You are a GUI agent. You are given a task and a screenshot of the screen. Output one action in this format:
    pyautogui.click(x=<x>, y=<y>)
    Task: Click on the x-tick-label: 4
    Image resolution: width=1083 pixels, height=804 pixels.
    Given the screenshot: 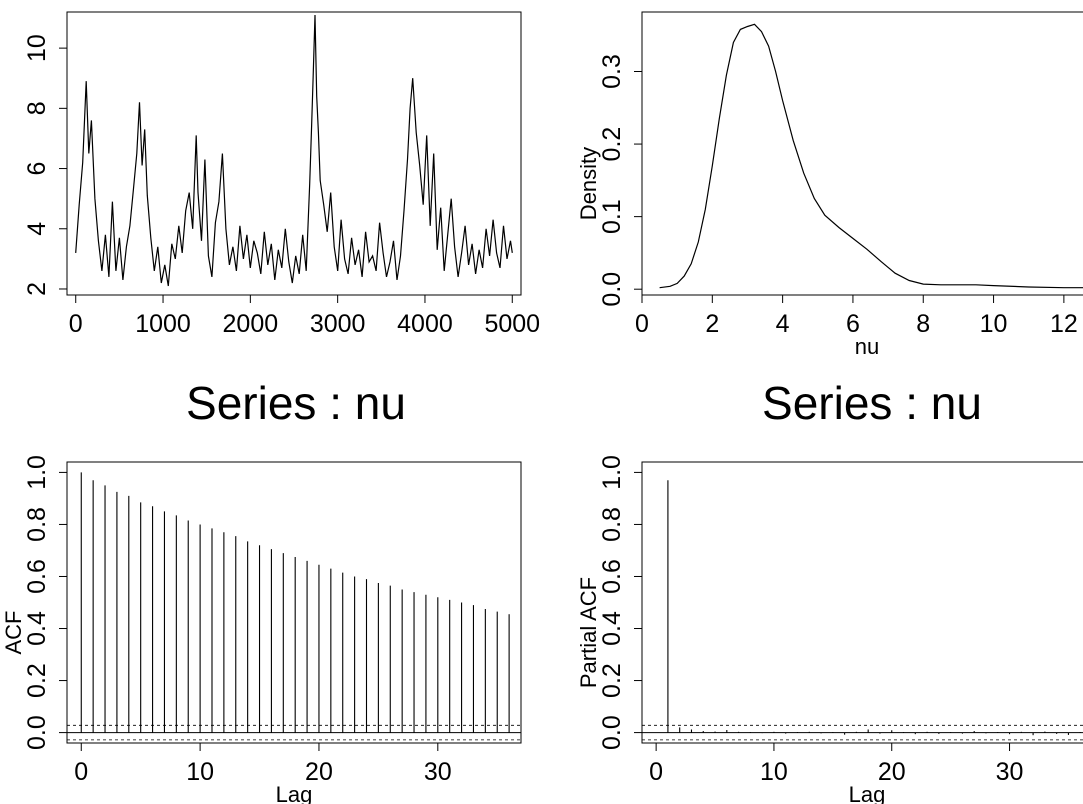 What is the action you would take?
    pyautogui.click(x=783, y=324)
    